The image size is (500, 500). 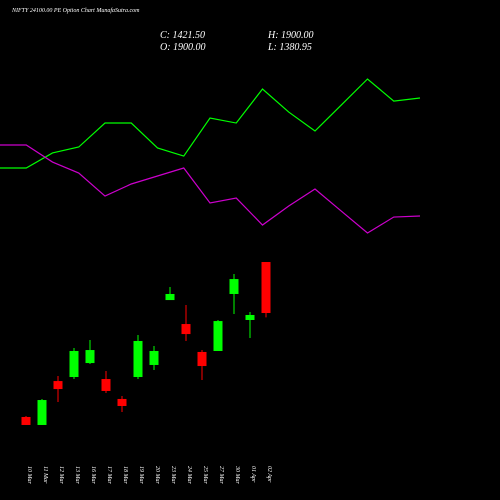 What do you see at coordinates (93, 475) in the screenshot?
I see `x-tick-label: 16 Mar` at bounding box center [93, 475].